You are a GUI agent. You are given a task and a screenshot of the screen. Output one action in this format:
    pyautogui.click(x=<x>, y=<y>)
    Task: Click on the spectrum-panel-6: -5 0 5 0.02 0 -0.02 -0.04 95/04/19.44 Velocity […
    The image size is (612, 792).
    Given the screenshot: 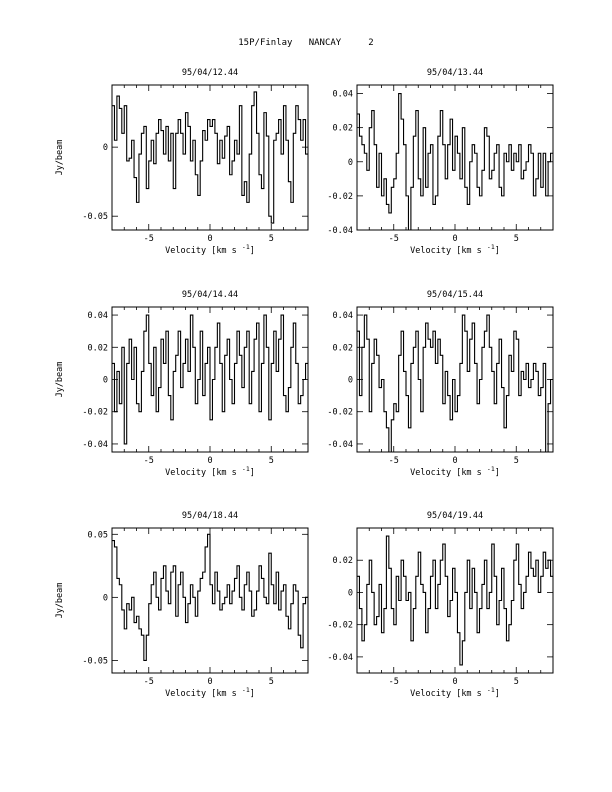 What is the action you would take?
    pyautogui.click(x=440, y=605)
    